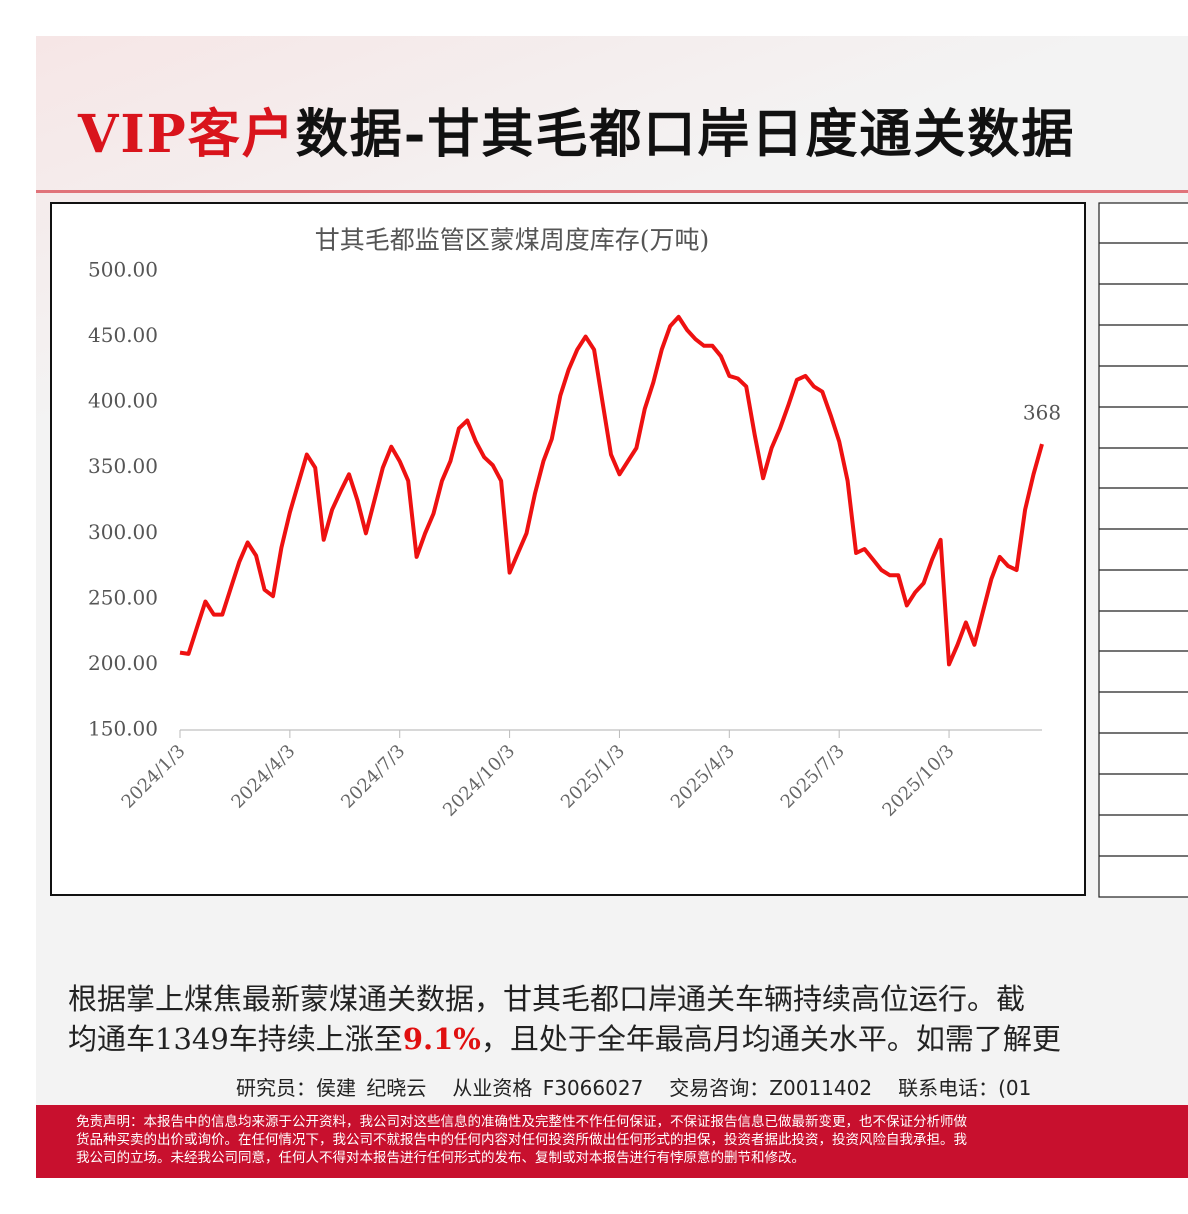  I want to click on data-label: 368, so click(1042, 413).